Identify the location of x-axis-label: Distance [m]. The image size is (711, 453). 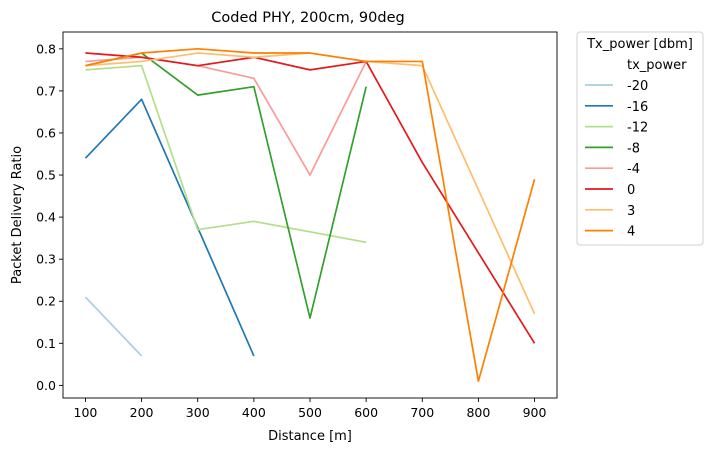
(310, 436).